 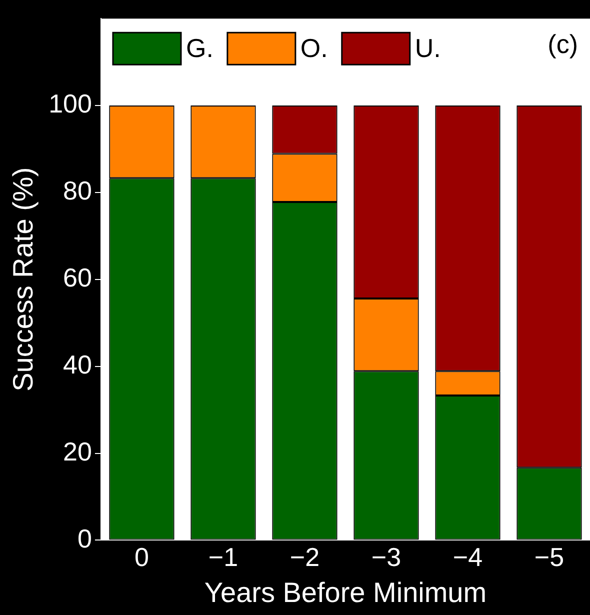 I want to click on y-axis-title: Success Rate (%), so click(x=23, y=279).